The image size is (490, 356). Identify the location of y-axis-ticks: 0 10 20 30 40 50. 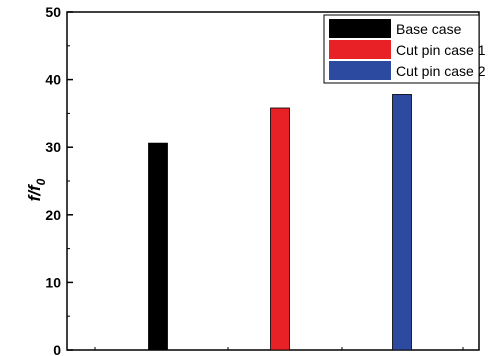
(59, 180).